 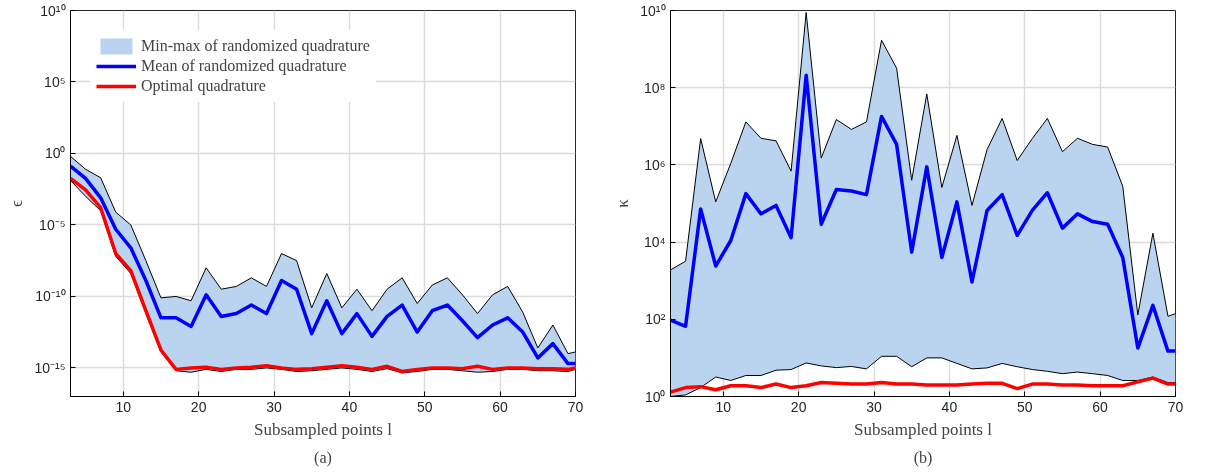 What do you see at coordinates (655, 164) in the screenshot?
I see `y-tick-label: 10⁶` at bounding box center [655, 164].